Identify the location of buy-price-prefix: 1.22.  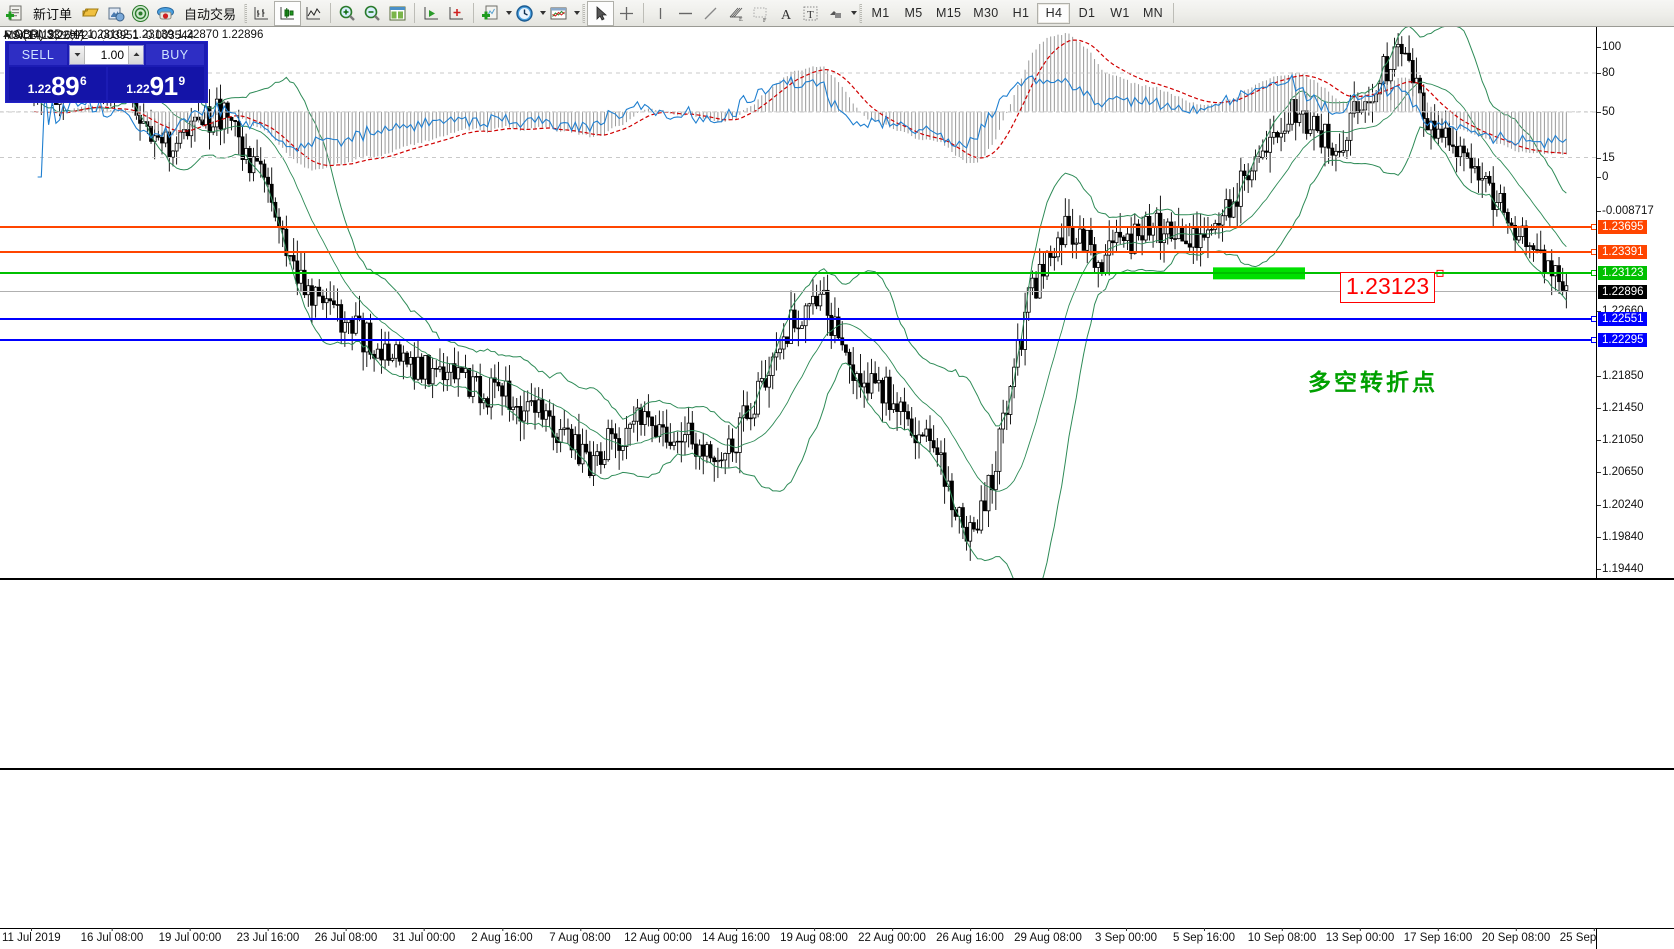
(138, 89).